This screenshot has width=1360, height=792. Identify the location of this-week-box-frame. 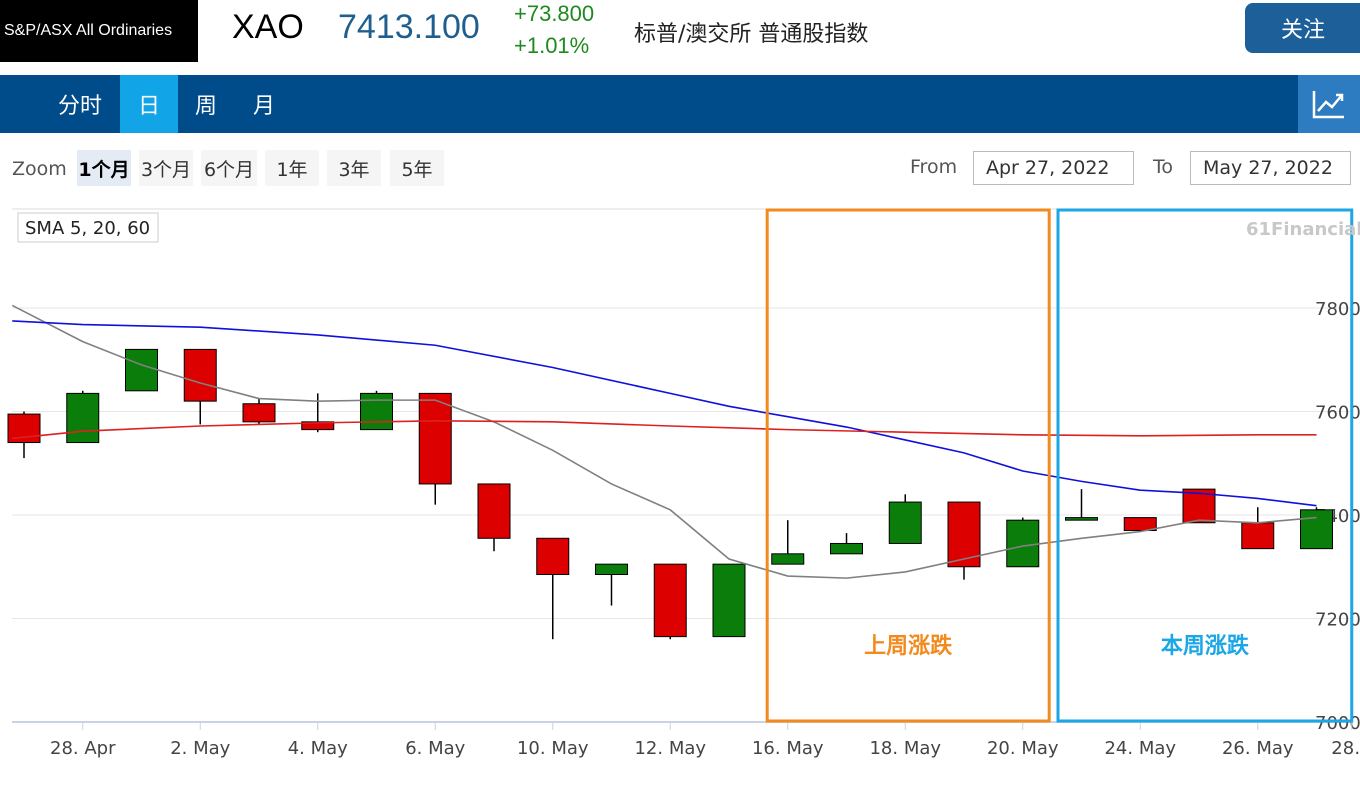
(1205, 465).